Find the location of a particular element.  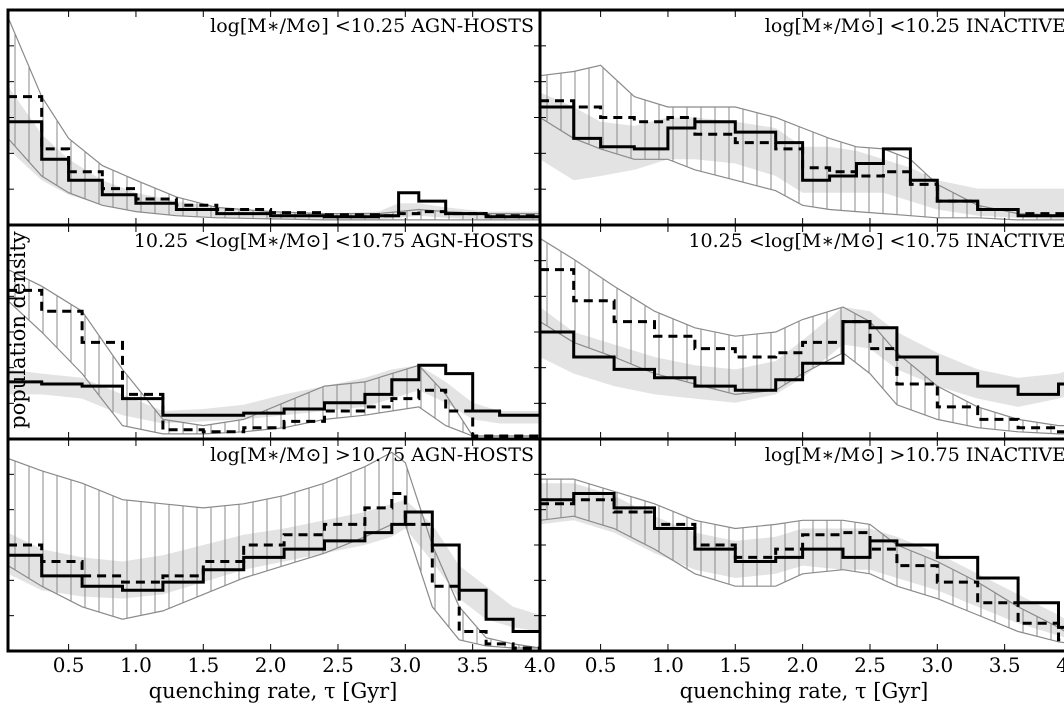

hatch-lower-edge-high-agn is located at coordinates (274, 586).